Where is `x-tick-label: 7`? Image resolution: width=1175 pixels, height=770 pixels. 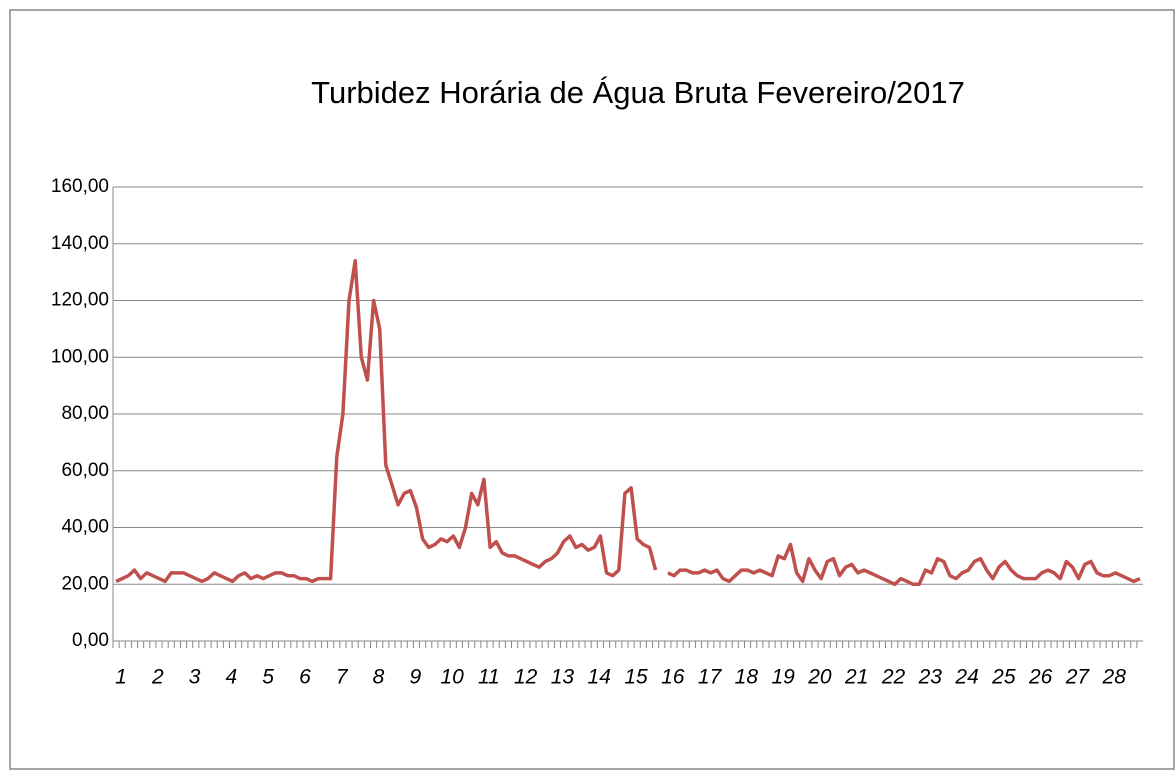 x-tick-label: 7 is located at coordinates (342, 677).